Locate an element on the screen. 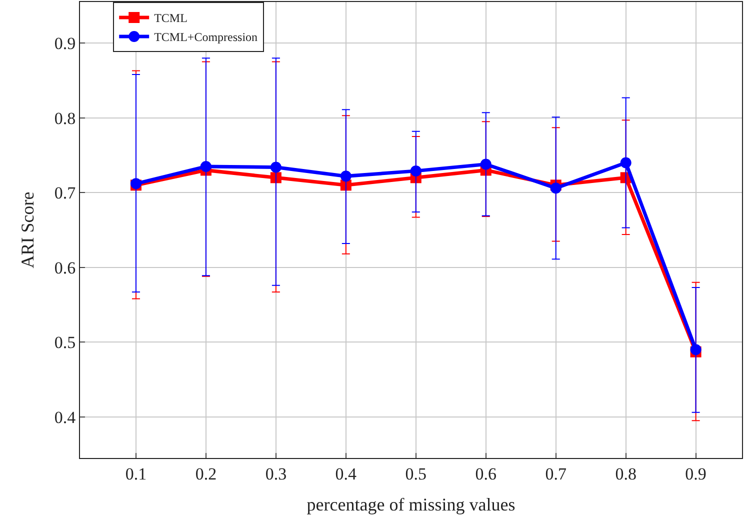  legend-label: TCML is located at coordinates (171, 18).